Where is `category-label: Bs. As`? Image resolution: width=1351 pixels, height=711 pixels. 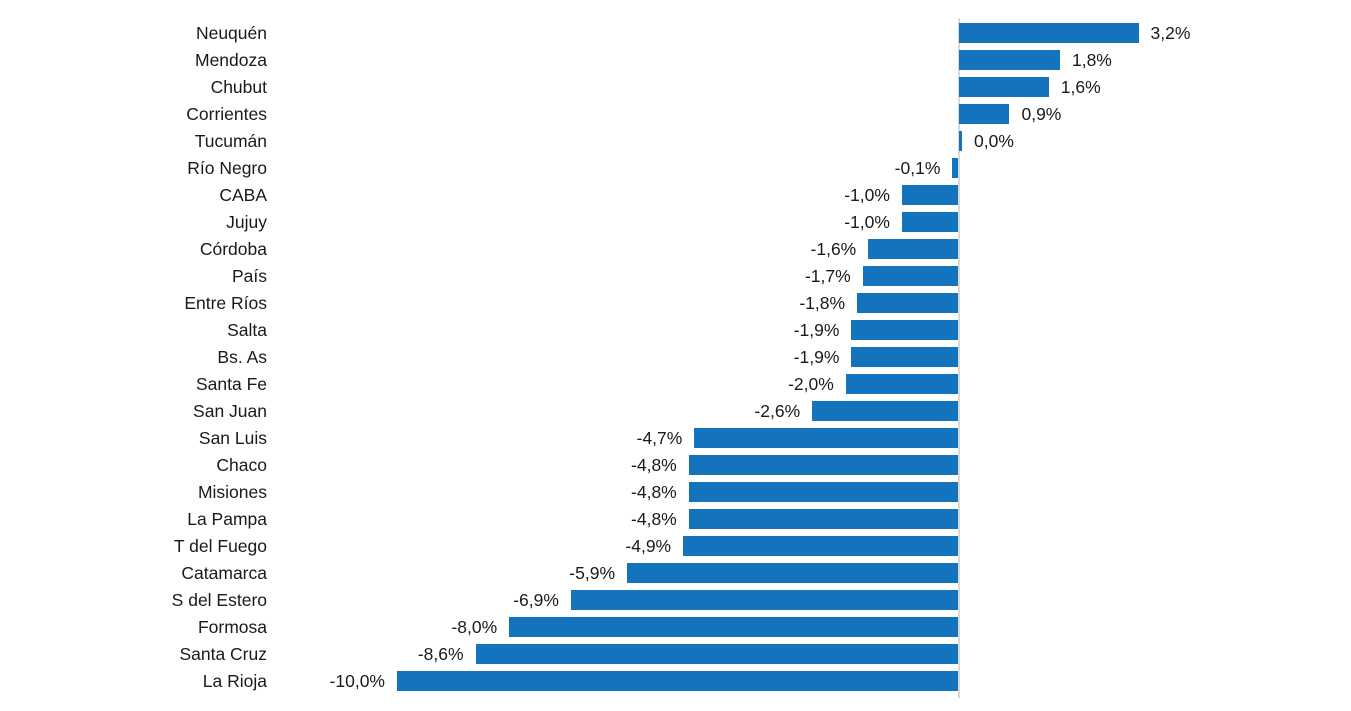
category-label: Bs. As is located at coordinates (242, 357).